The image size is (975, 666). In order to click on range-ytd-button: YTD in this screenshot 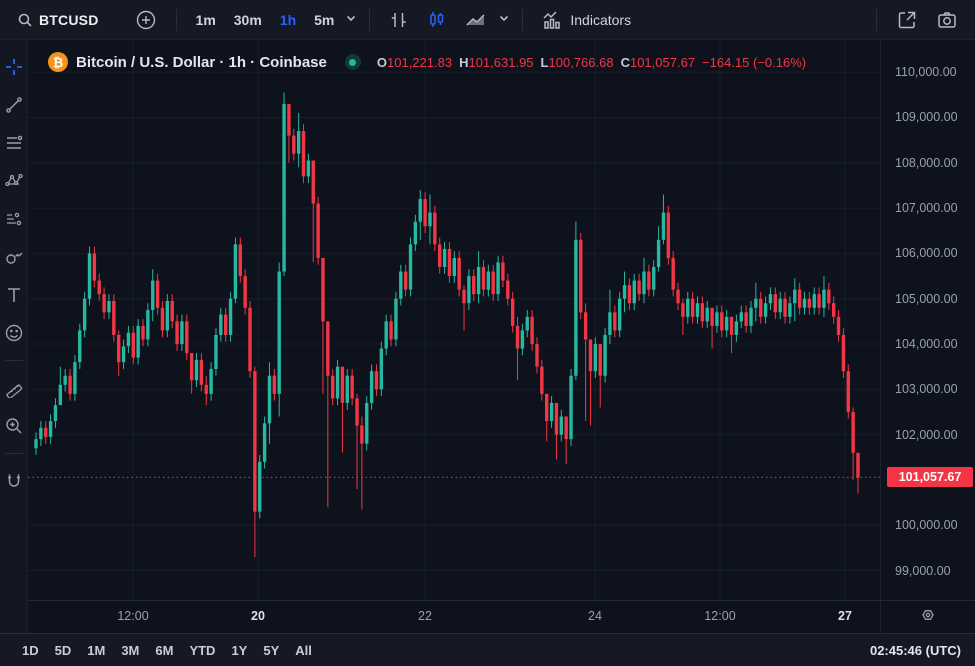, I will do `click(202, 650)`.